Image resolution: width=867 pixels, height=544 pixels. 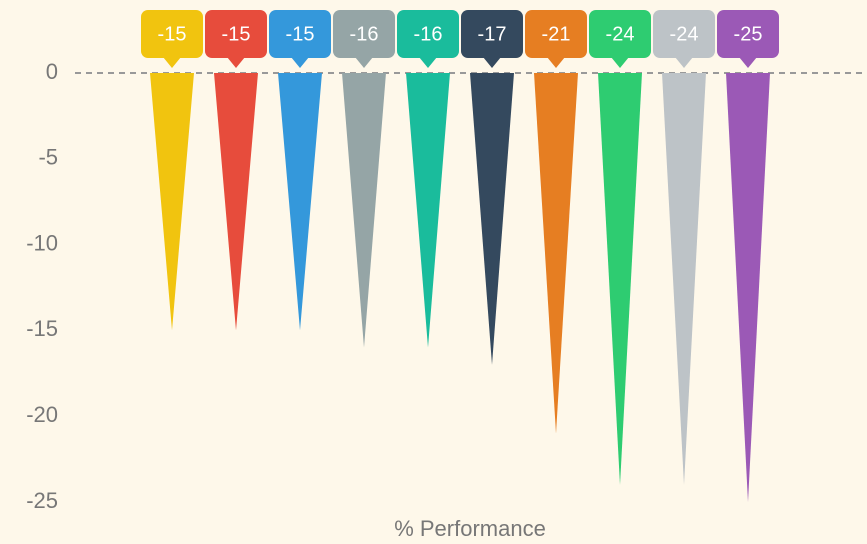 What do you see at coordinates (470, 528) in the screenshot?
I see `x-axis-label: % Performance` at bounding box center [470, 528].